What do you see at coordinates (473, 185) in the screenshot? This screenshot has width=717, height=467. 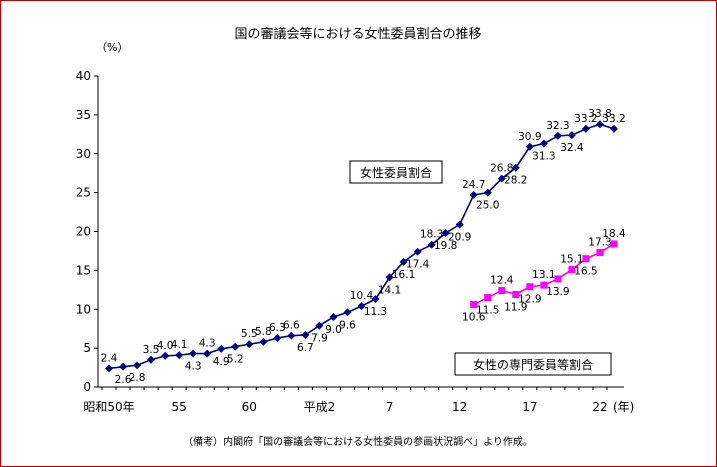 I see `data-label: 24.7` at bounding box center [473, 185].